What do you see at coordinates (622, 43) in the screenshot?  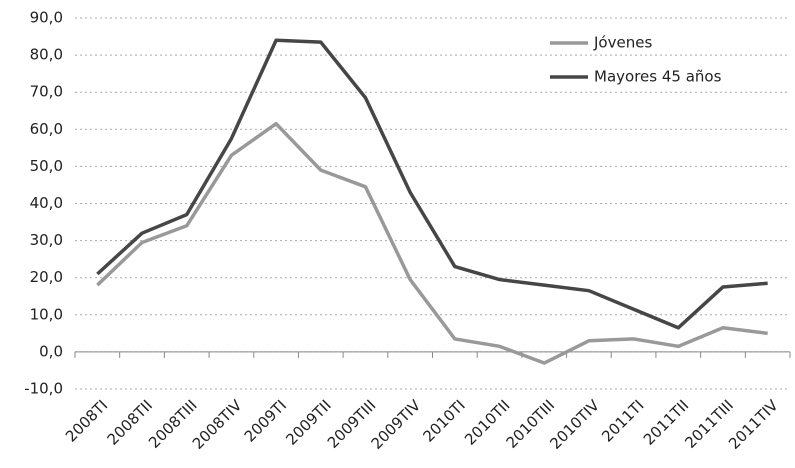 I see `legend-label: Jóvenes` at bounding box center [622, 43].